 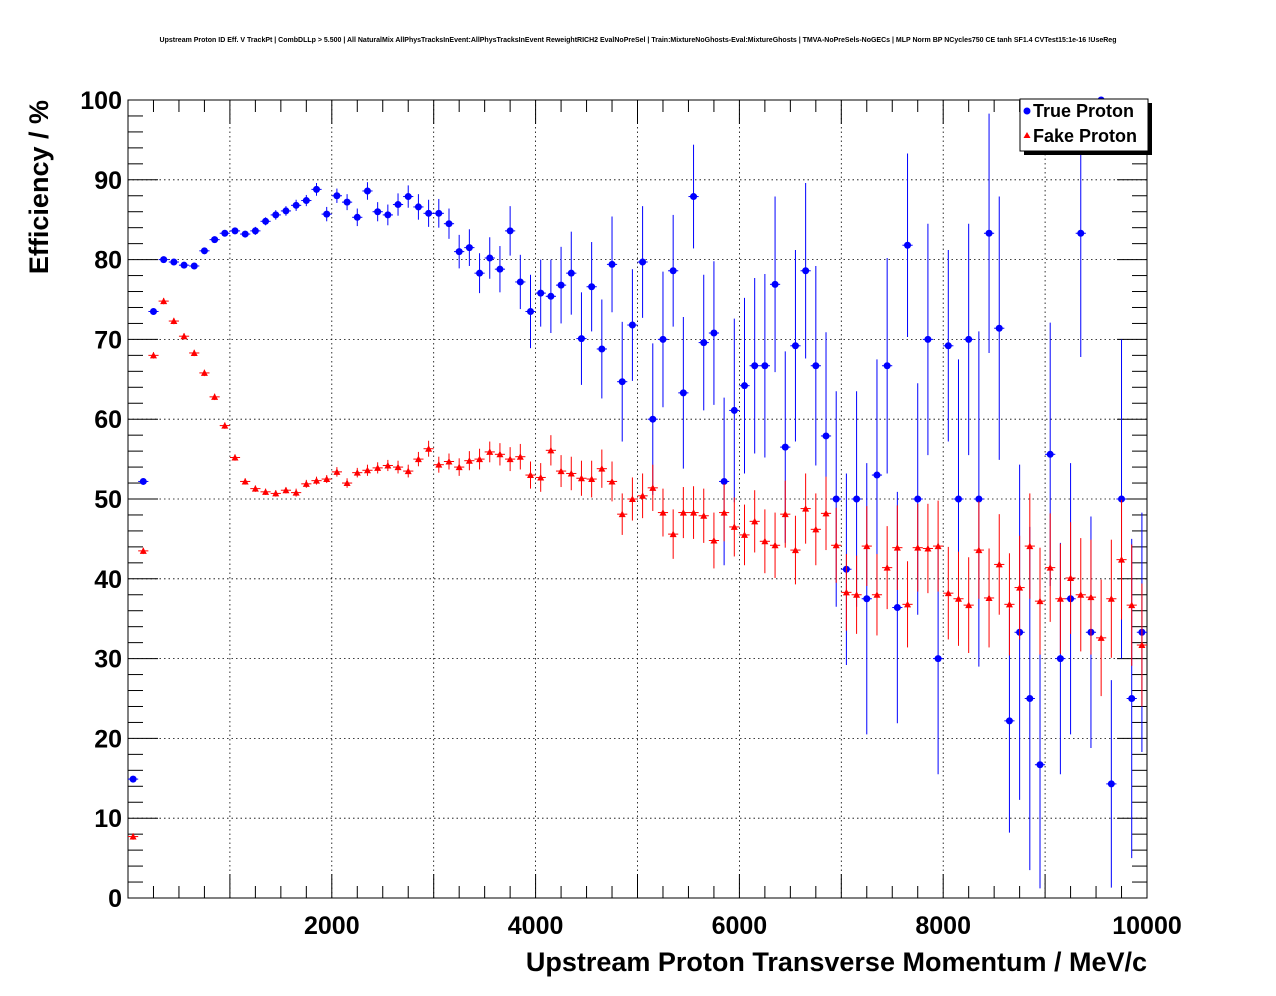 What do you see at coordinates (108, 500) in the screenshot?
I see `y-tick-label: 50` at bounding box center [108, 500].